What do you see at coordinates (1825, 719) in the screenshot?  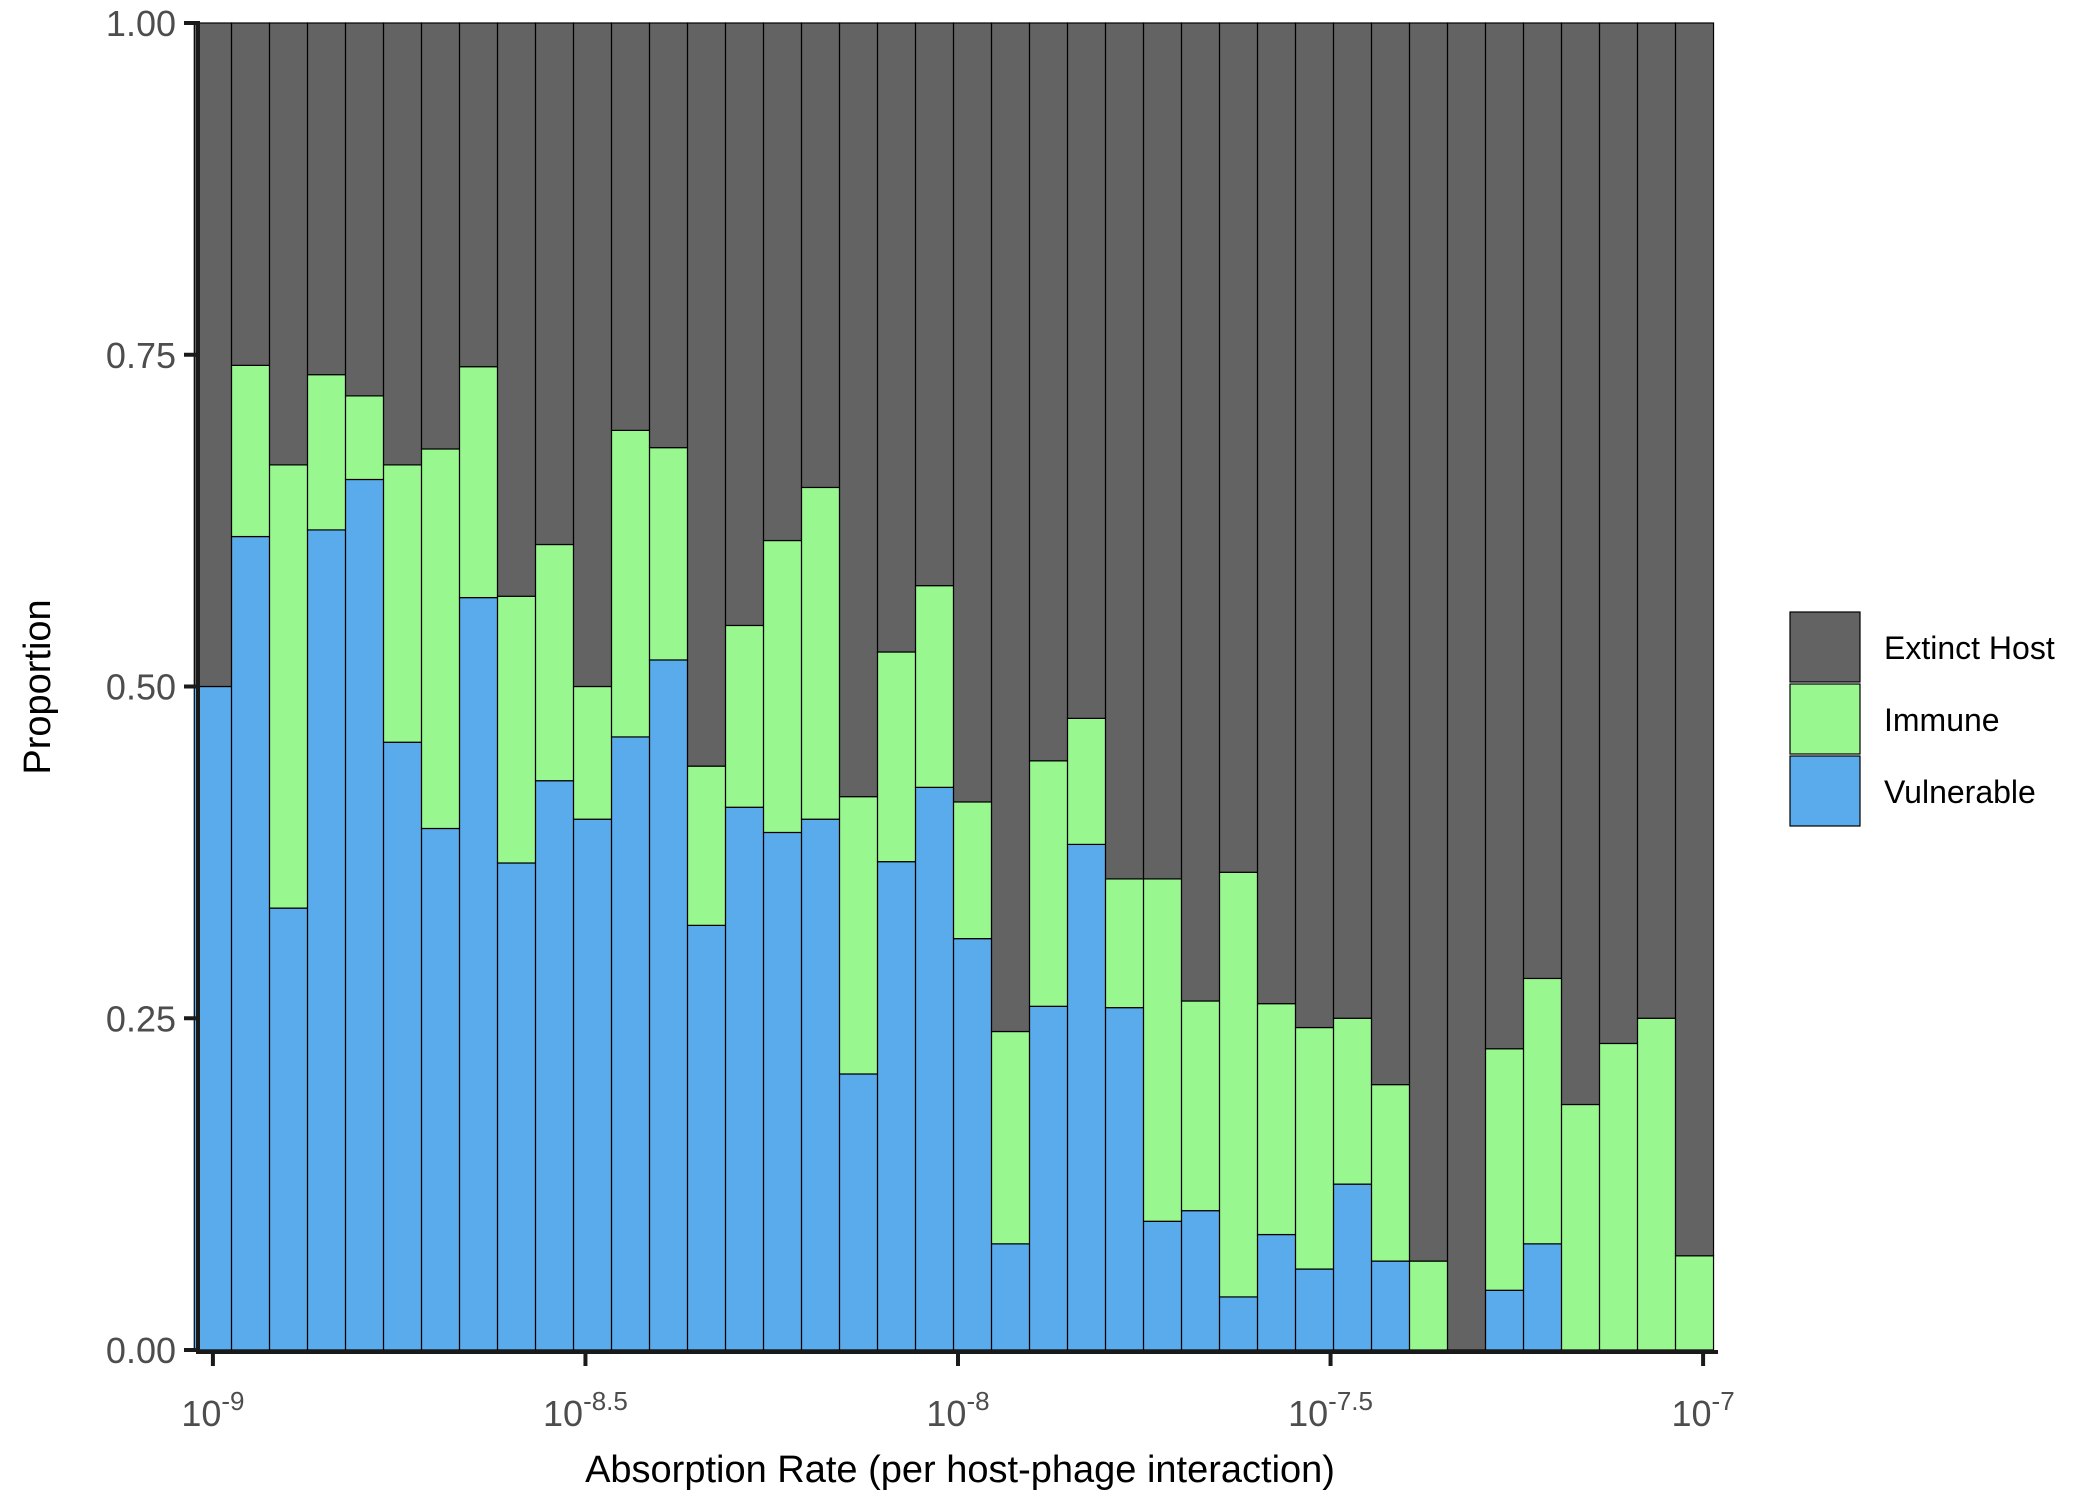 I see `legend-key-immune` at bounding box center [1825, 719].